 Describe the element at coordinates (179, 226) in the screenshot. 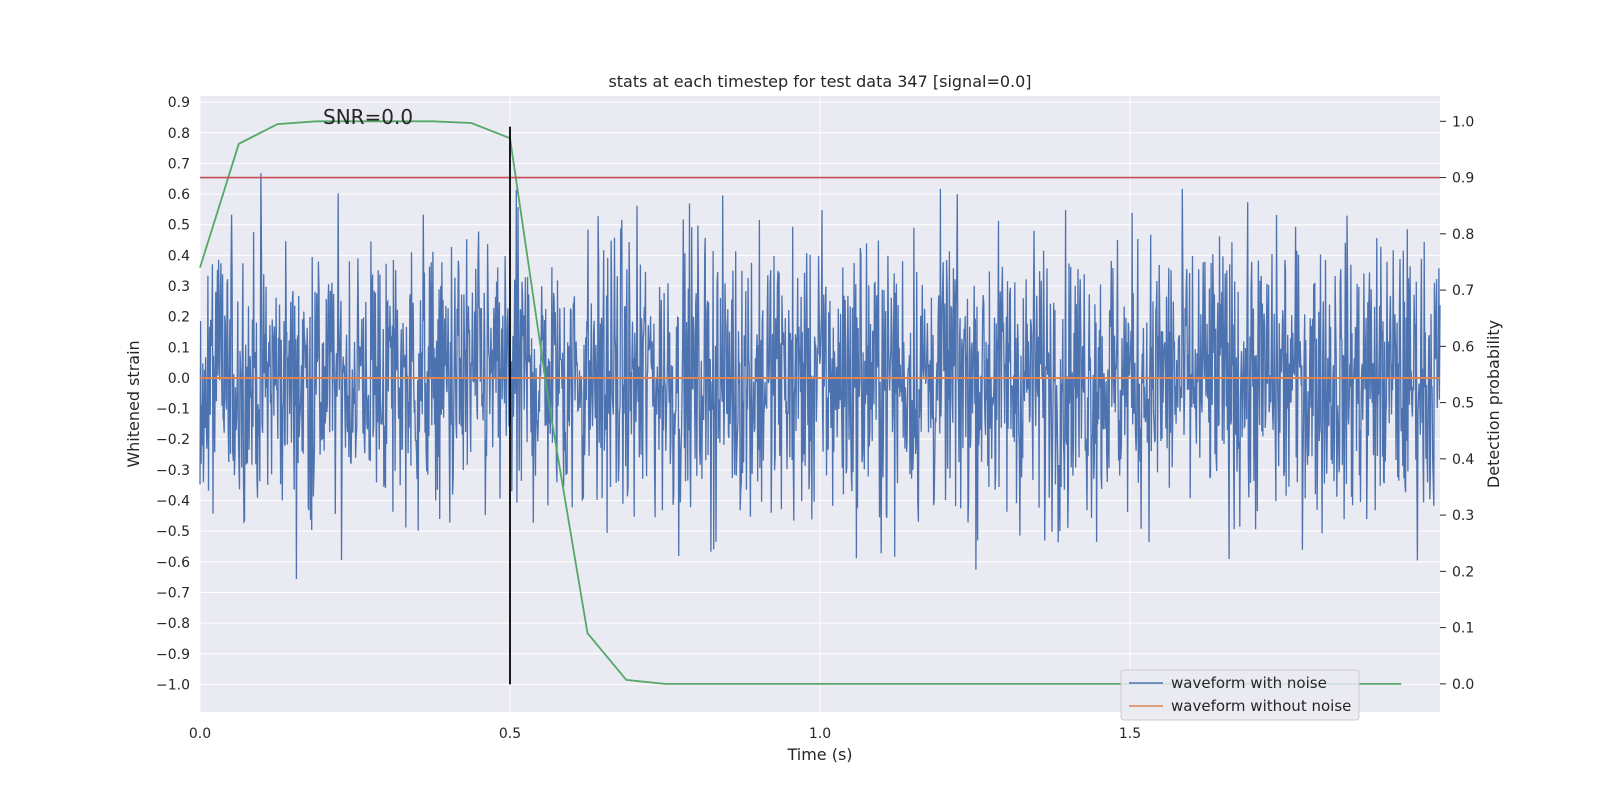

I see `y-tick-label: 0.5` at that location.